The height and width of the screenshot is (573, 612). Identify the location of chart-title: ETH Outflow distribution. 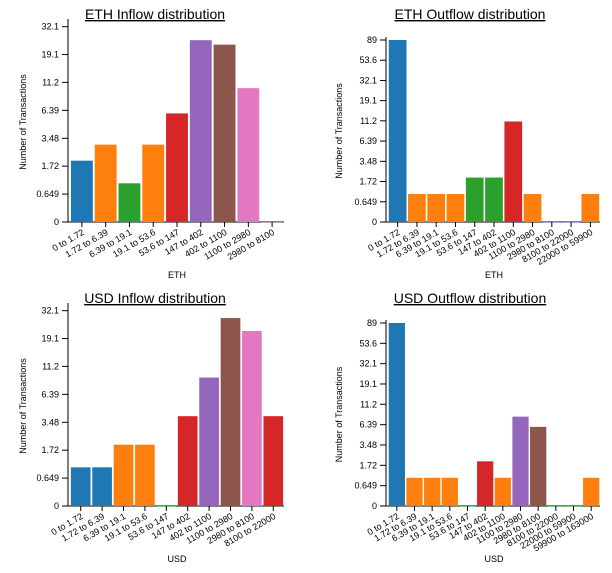
(470, 14).